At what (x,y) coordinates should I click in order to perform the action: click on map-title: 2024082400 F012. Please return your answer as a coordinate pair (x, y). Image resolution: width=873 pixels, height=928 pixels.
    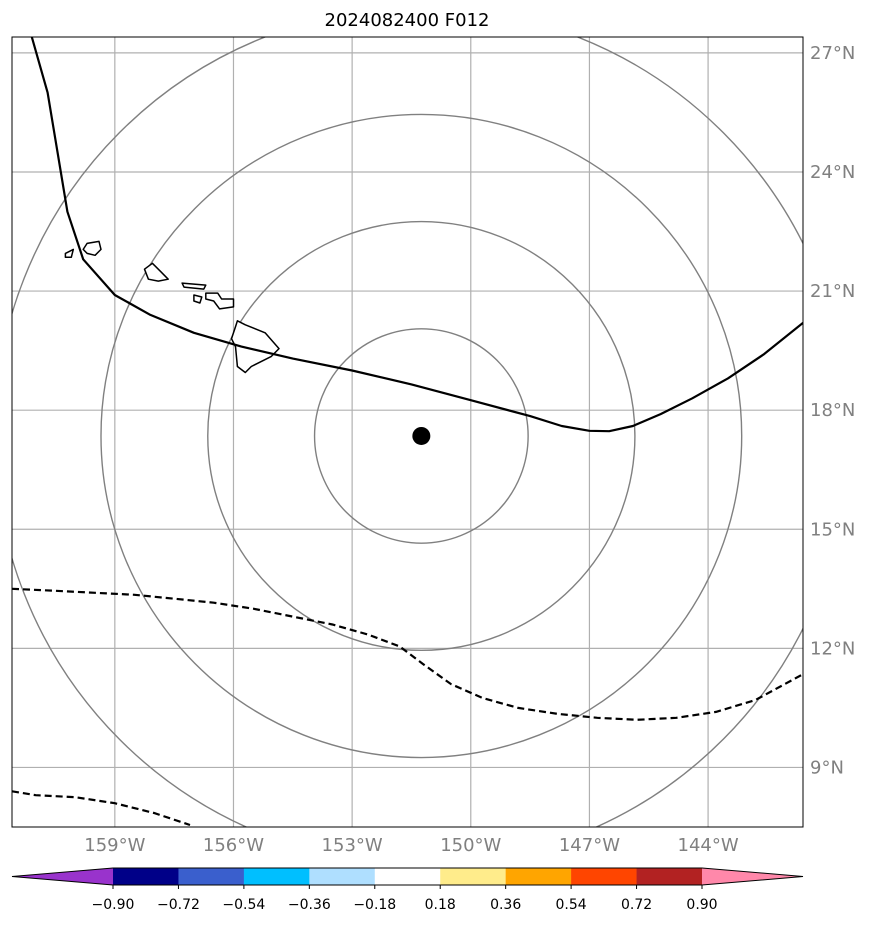
    Looking at the image, I should click on (407, 20).